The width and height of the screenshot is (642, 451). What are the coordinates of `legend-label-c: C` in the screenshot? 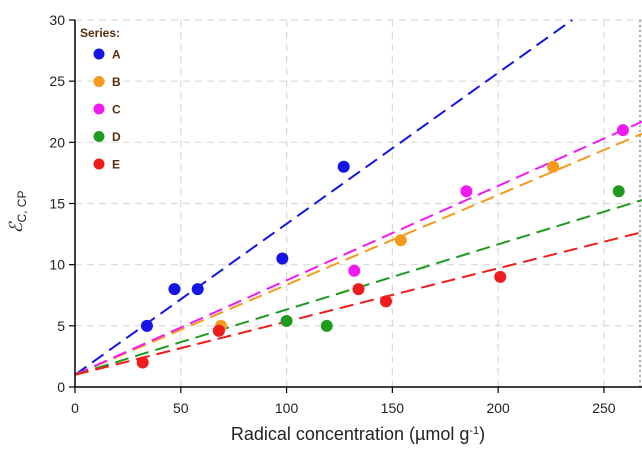 It's located at (116, 110).